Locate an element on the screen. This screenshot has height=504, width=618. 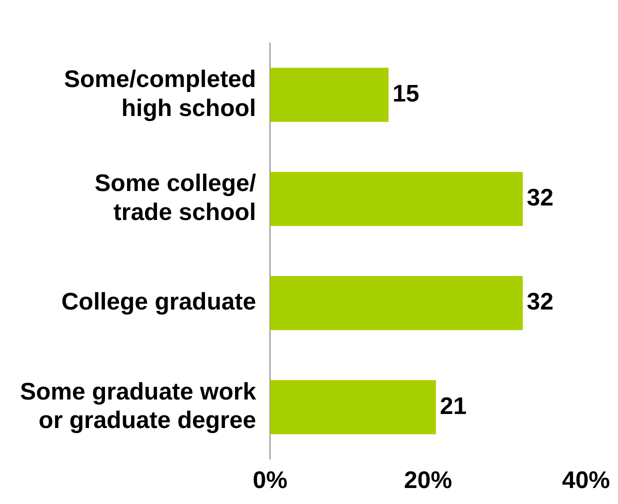
data-label: 15 is located at coordinates (406, 94).